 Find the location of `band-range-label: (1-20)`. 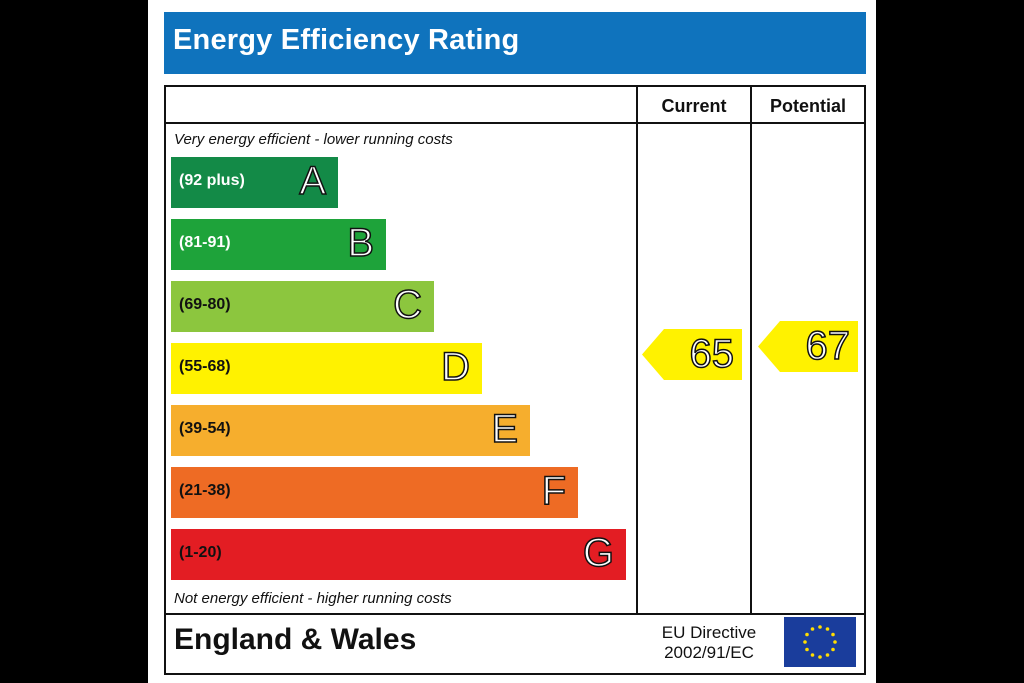

band-range-label: (1-20) is located at coordinates (200, 552).